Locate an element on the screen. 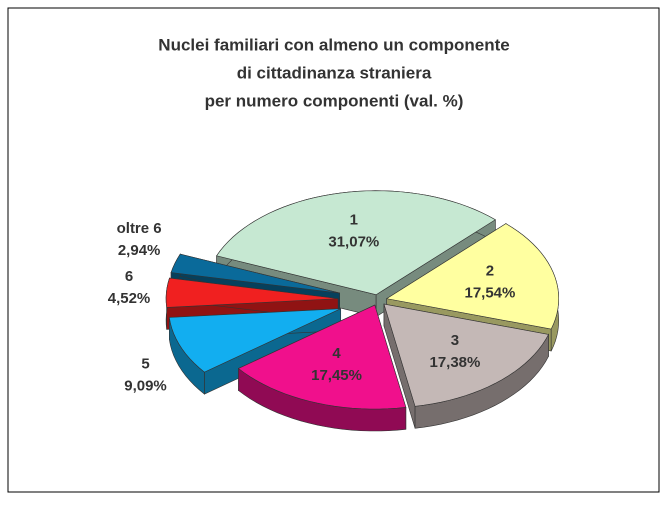 The height and width of the screenshot is (506, 668). slice-value-label: 17,45% is located at coordinates (336, 375).